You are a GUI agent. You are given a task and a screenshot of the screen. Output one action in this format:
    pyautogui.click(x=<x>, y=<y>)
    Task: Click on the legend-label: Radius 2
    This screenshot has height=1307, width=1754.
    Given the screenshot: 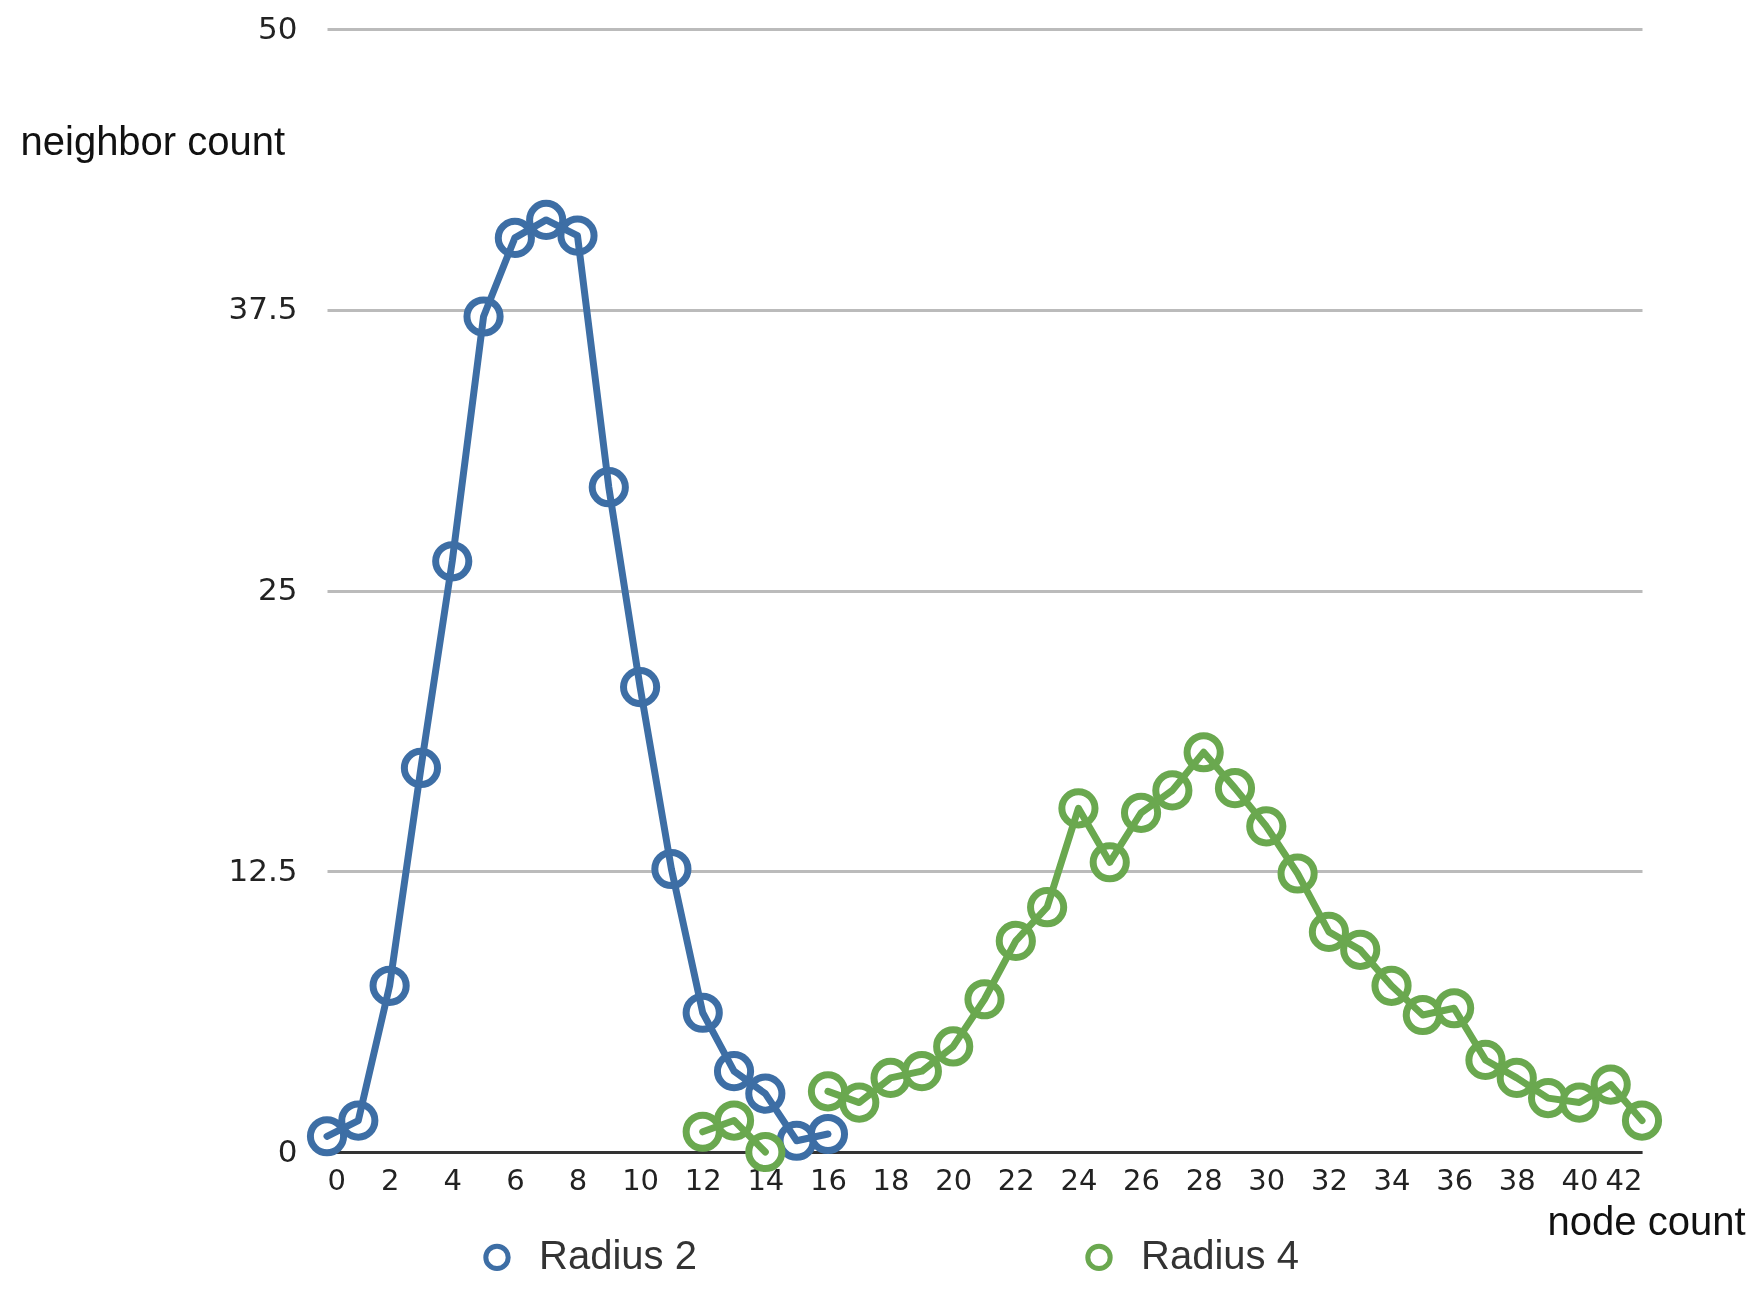 What is the action you would take?
    pyautogui.click(x=618, y=1255)
    